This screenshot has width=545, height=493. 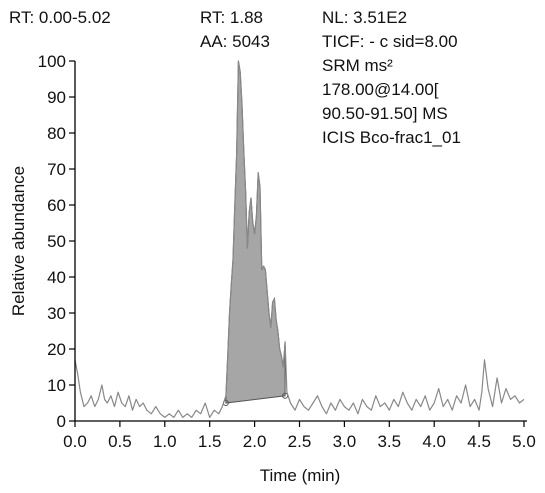 I want to click on y-tick-label: 50, so click(x=56, y=241).